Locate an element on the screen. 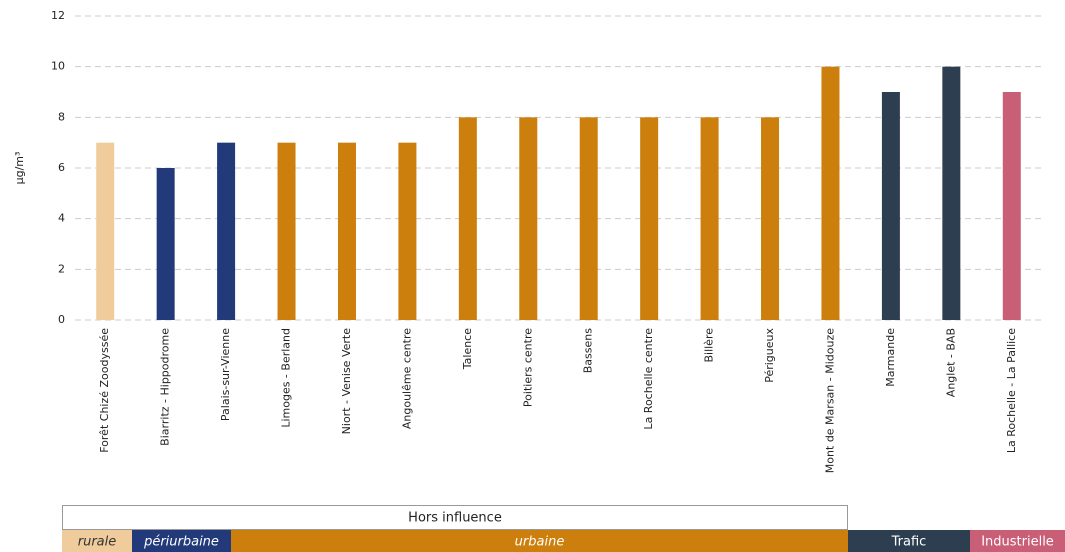 The width and height of the screenshot is (1065, 552). y-tick-label: 12 is located at coordinates (58, 15).